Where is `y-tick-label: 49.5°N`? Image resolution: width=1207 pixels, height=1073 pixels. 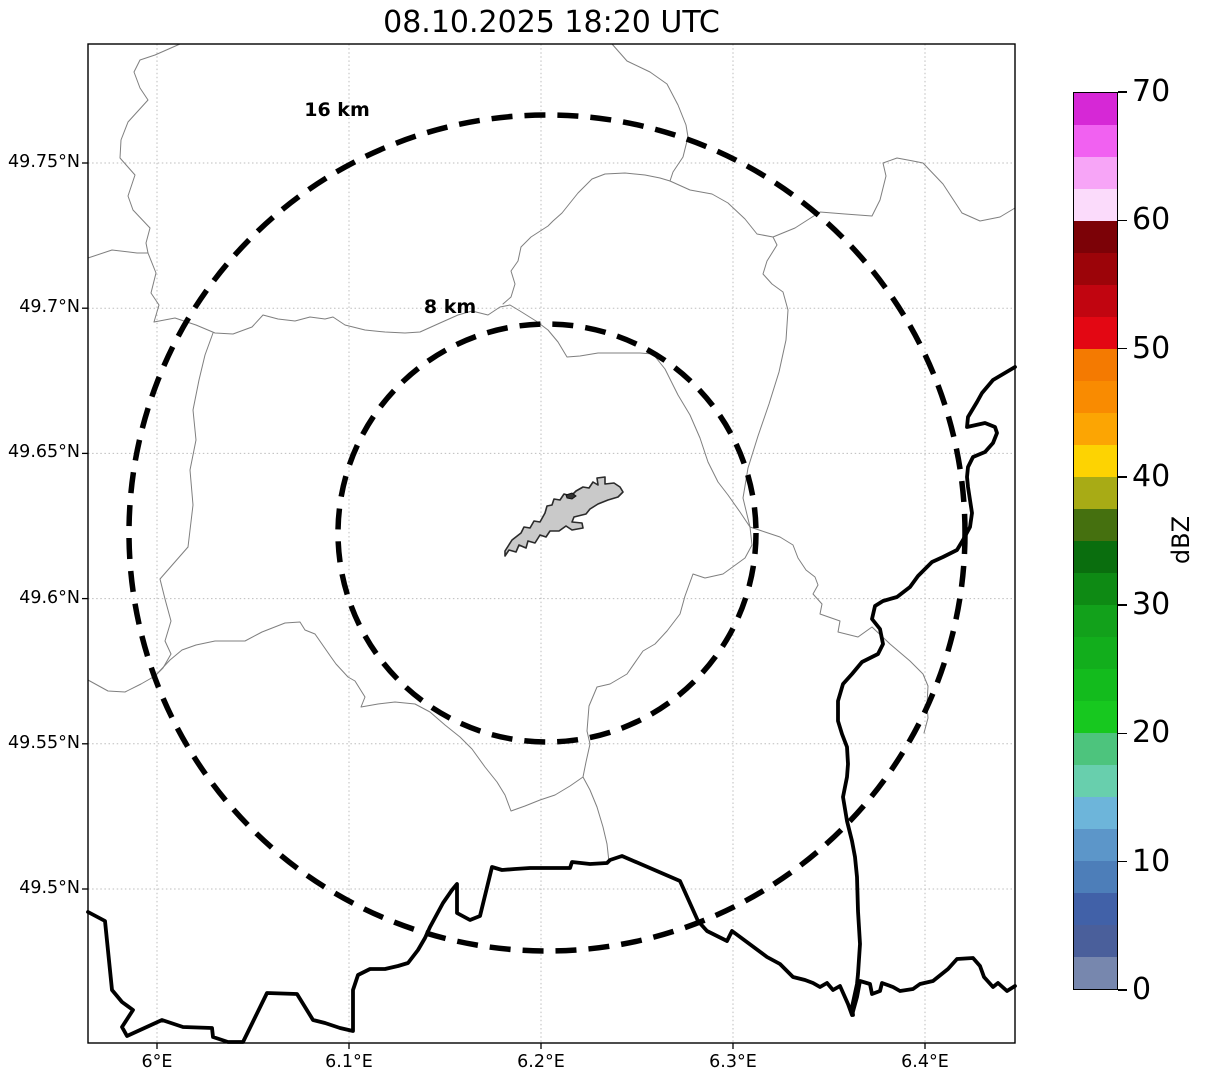
y-tick-label: 49.5°N is located at coordinates (49, 888).